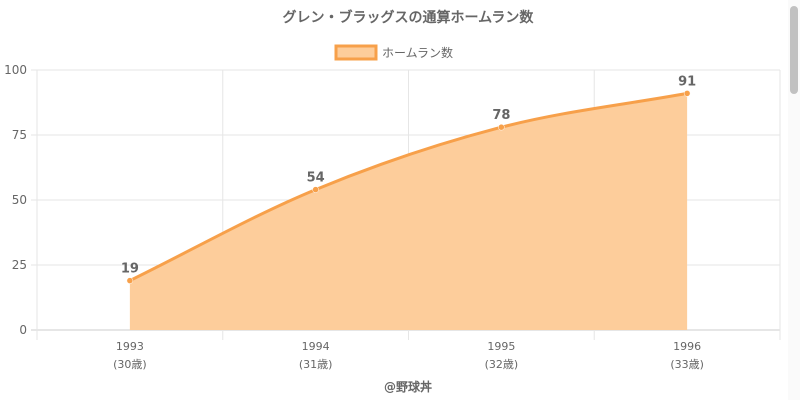 The image size is (800, 400). I want to click on data-label: 19, so click(130, 269).